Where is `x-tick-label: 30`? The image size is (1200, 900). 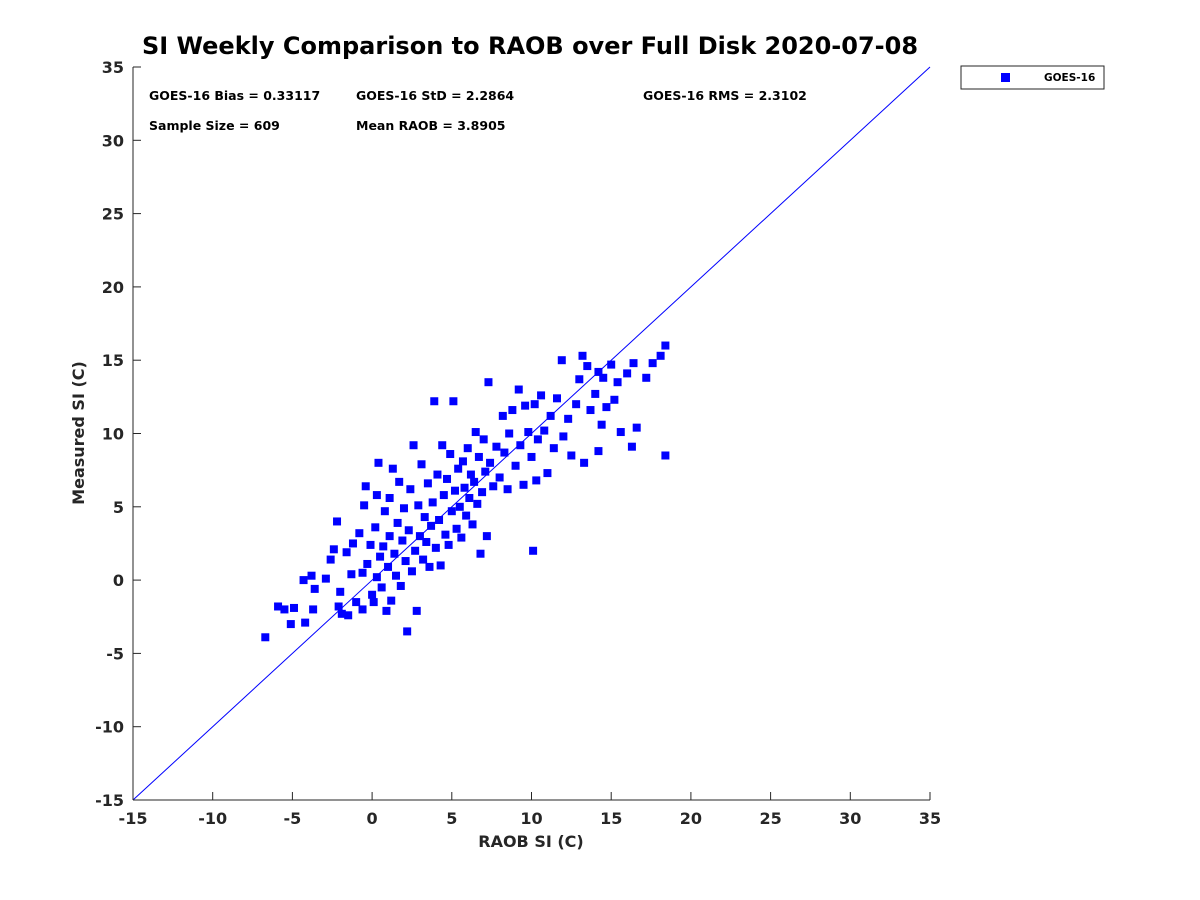
x-tick-label: 30 is located at coordinates (850, 818).